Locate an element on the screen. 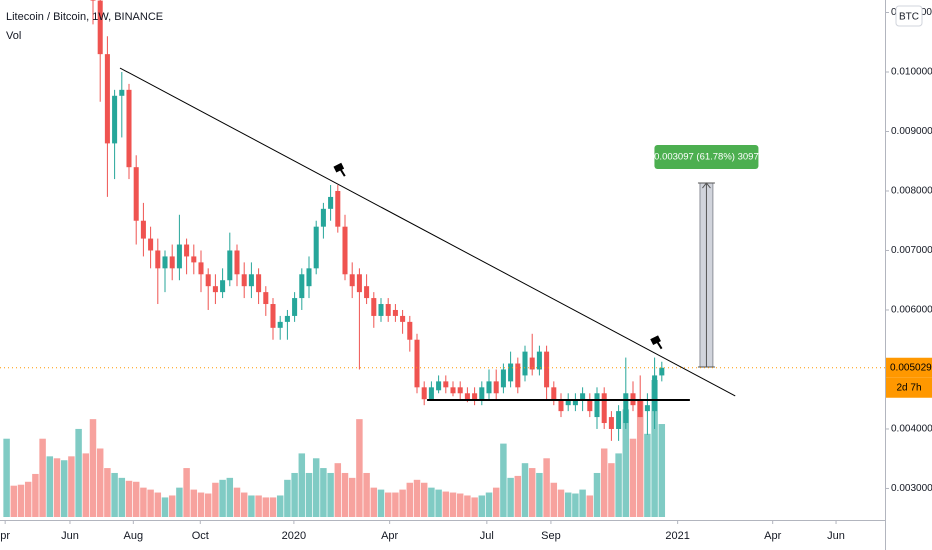 Image resolution: width=932 pixels, height=550 pixels. currency-button is located at coordinates (909, 16).